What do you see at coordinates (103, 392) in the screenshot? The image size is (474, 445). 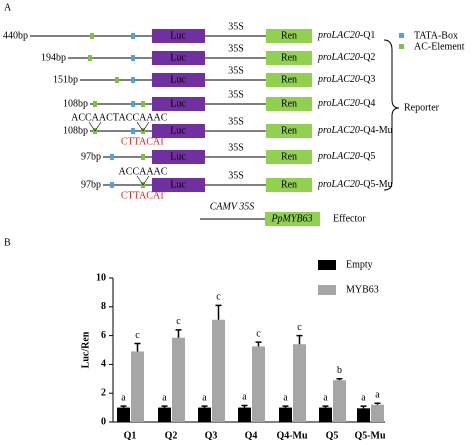 I see `y-tick-label: 2` at bounding box center [103, 392].